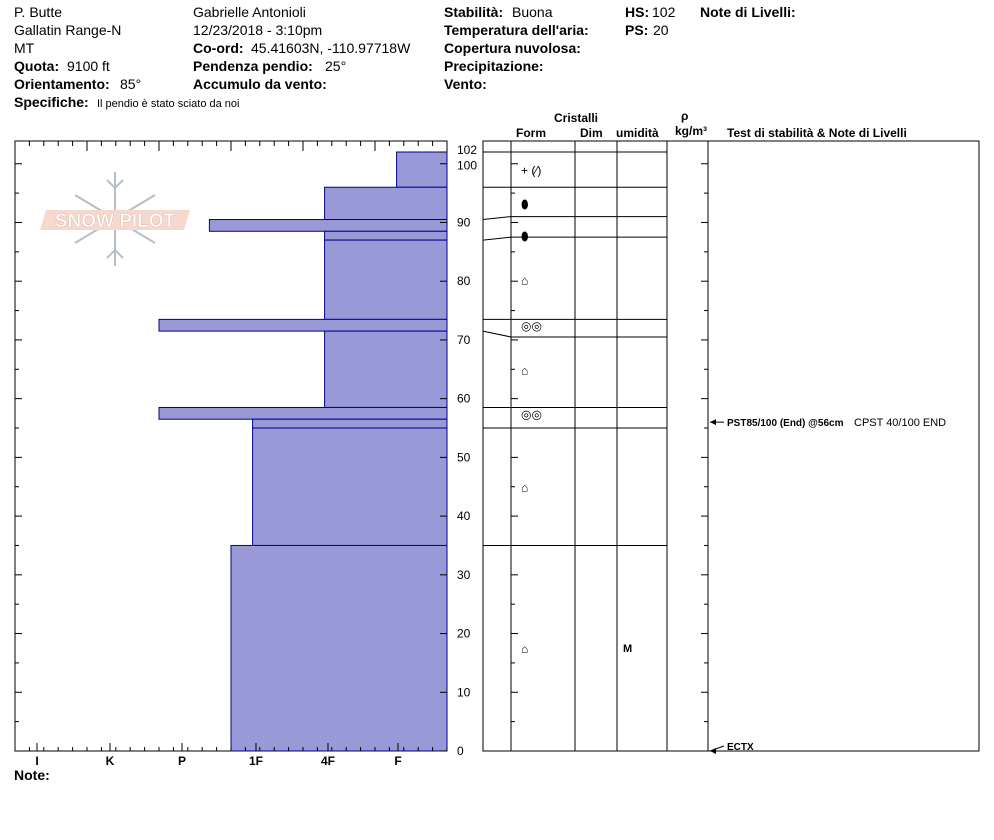  What do you see at coordinates (182, 761) in the screenshot?
I see `hardness-label-P: P` at bounding box center [182, 761].